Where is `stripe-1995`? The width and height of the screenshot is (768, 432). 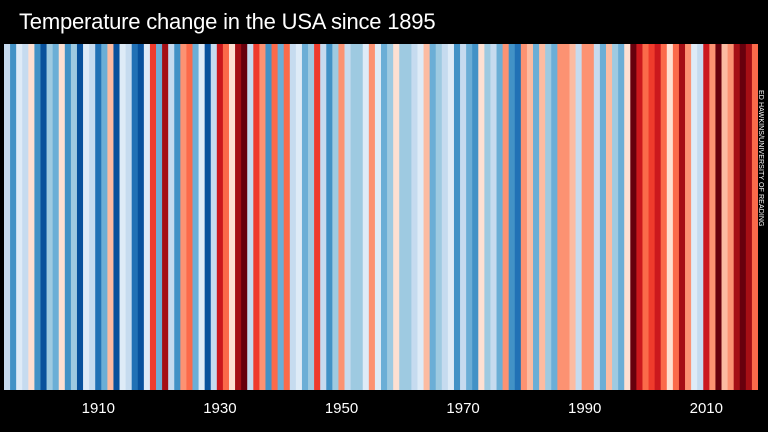
stripe-1995 is located at coordinates (615, 217).